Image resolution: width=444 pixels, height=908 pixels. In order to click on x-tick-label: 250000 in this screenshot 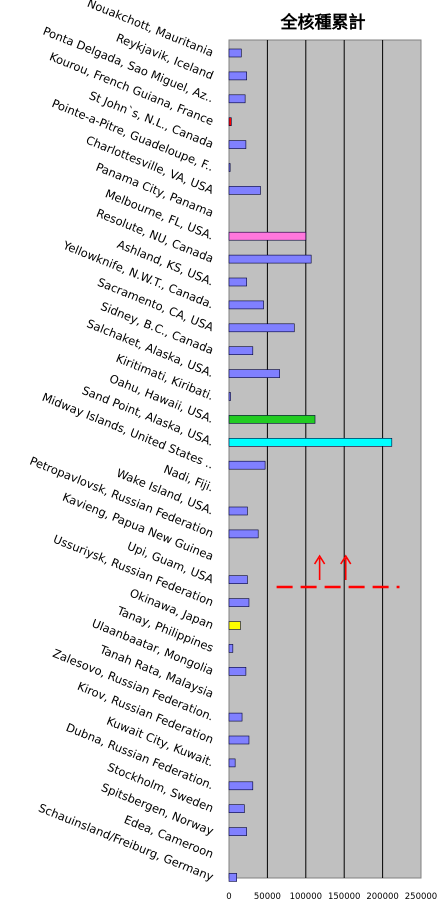, I will do `click(421, 897)`.